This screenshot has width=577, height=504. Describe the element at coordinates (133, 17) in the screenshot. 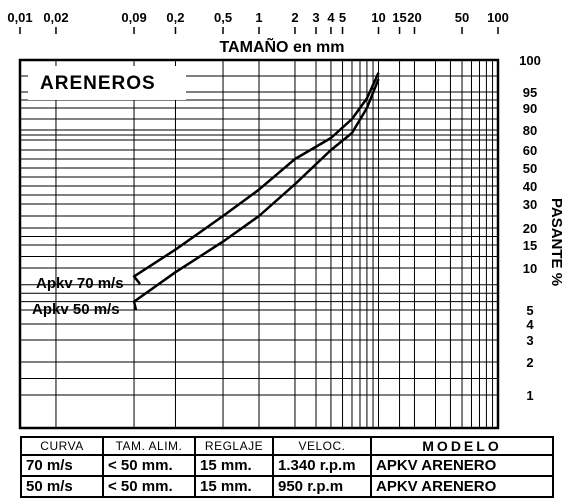

I see `x-tick-label: 0,09` at that location.